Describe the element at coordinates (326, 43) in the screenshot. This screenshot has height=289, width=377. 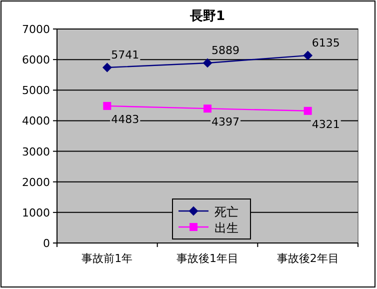
I see `data-label: 6135` at that location.